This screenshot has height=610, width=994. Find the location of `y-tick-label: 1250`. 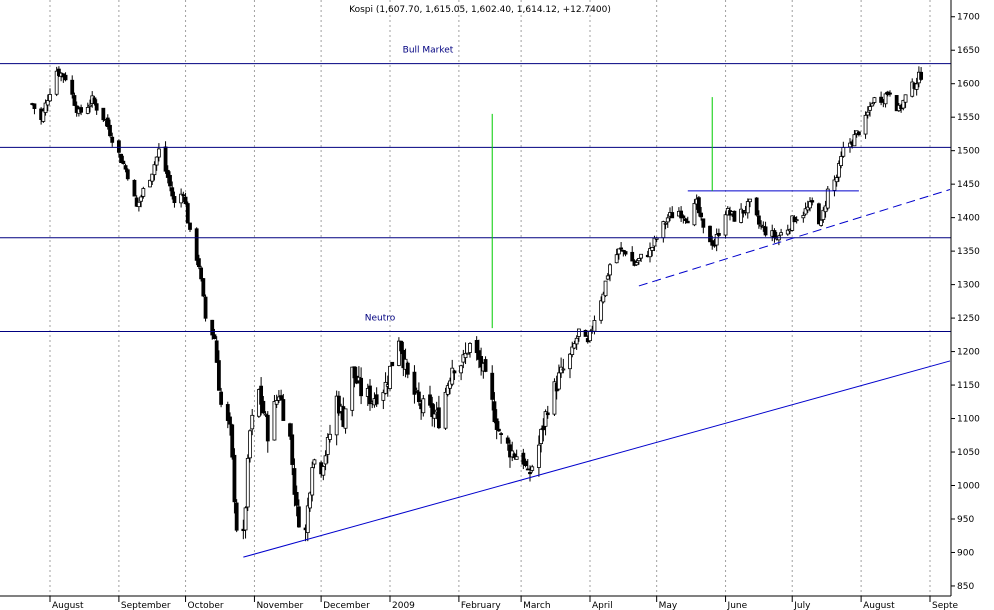

y-tick-label: 1250 is located at coordinates (968, 319).